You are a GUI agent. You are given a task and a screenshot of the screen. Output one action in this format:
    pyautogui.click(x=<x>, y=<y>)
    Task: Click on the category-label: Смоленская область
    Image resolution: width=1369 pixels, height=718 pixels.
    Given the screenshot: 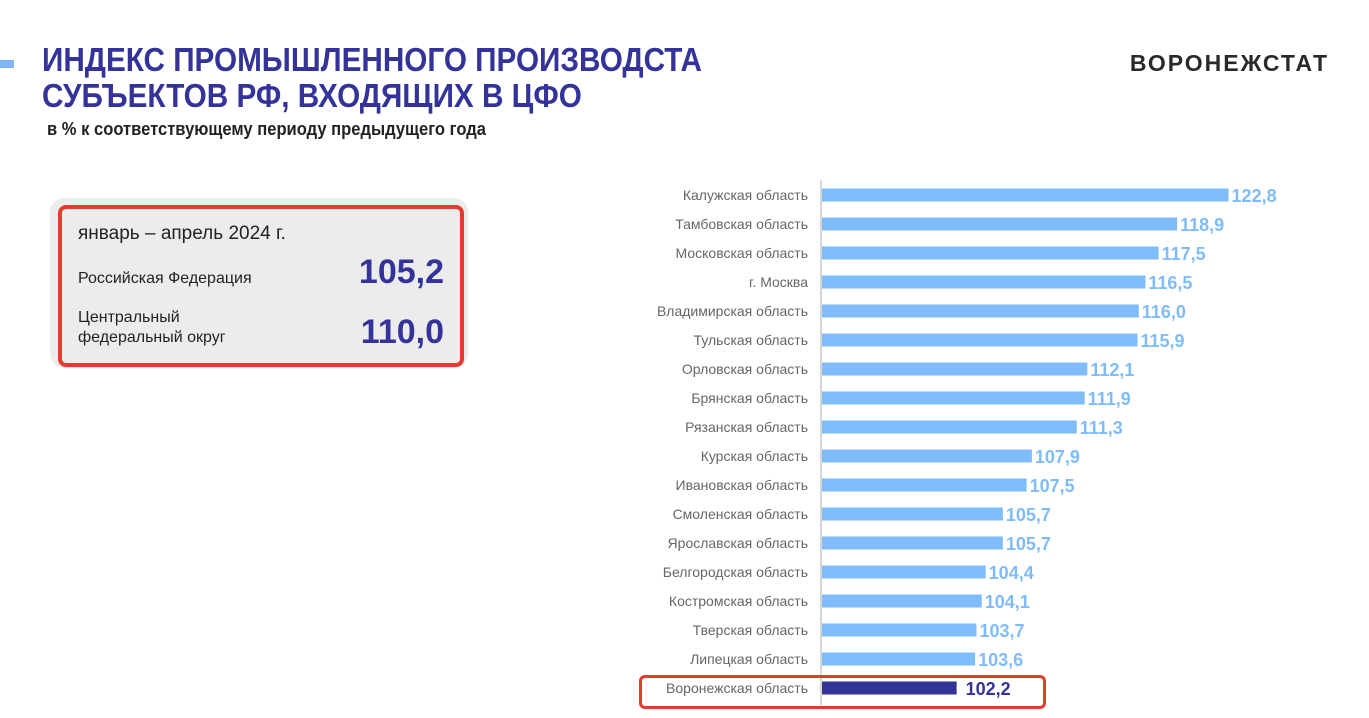 What is the action you would take?
    pyautogui.click(x=740, y=514)
    